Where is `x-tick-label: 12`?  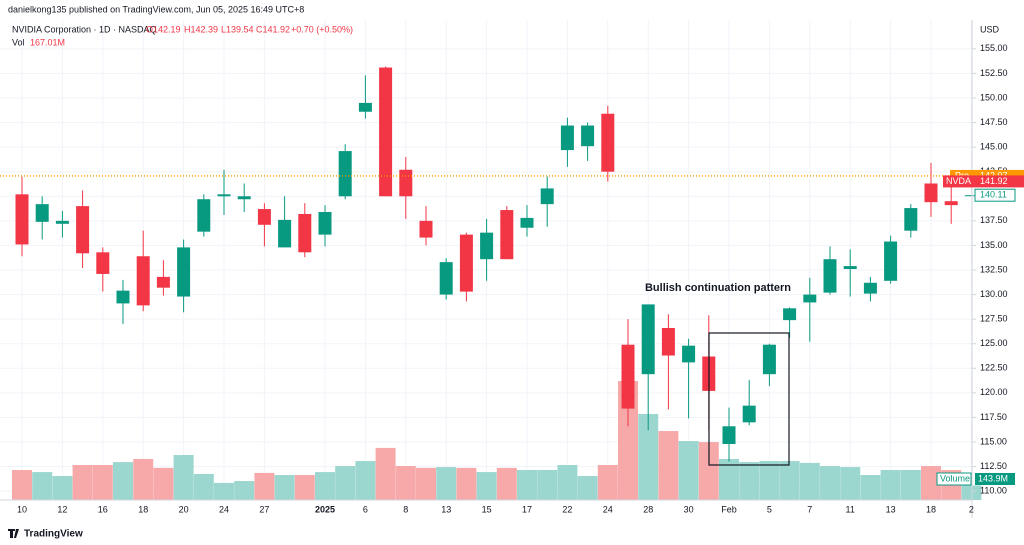 x-tick-label: 12 is located at coordinates (62, 509).